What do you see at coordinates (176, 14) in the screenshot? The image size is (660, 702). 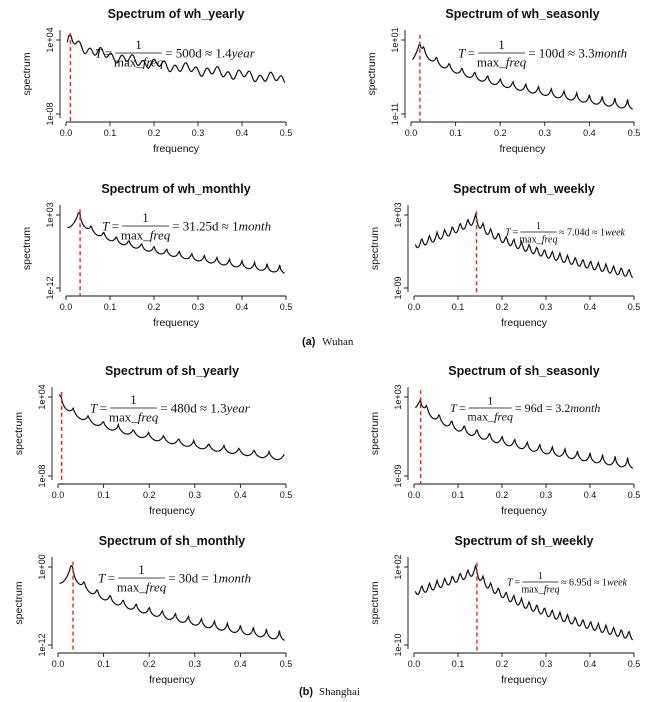 I see `chart-title: Spectrum of wh_yearly` at bounding box center [176, 14].